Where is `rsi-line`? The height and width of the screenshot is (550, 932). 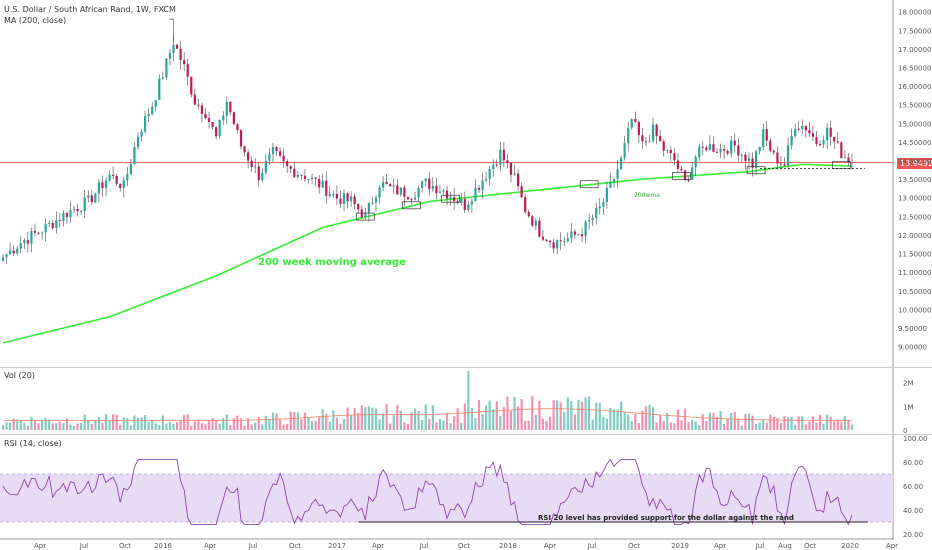
rsi-line is located at coordinates (427, 492).